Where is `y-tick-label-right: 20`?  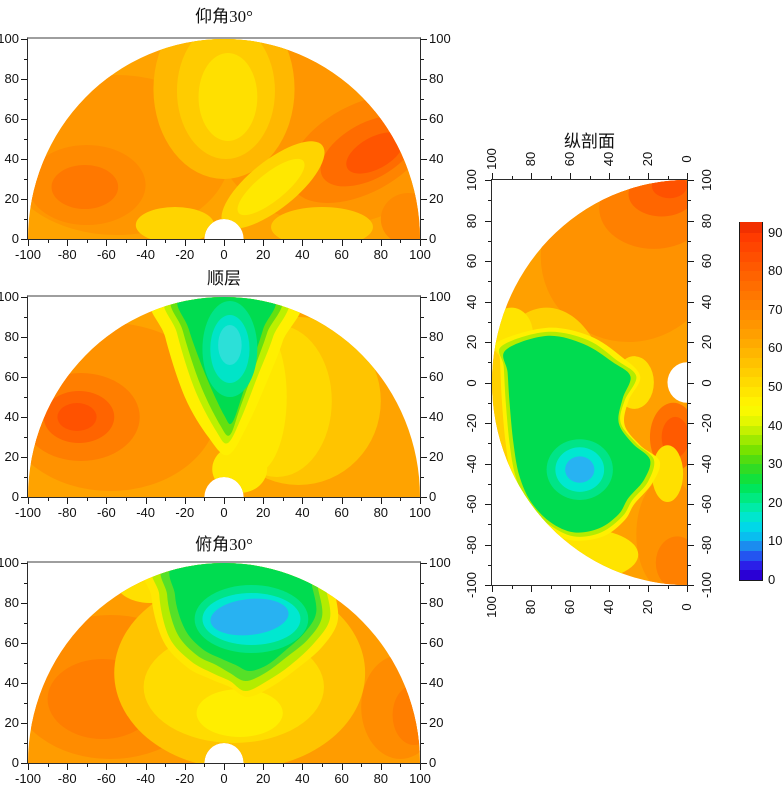 y-tick-label-right: 20 is located at coordinates (706, 342).